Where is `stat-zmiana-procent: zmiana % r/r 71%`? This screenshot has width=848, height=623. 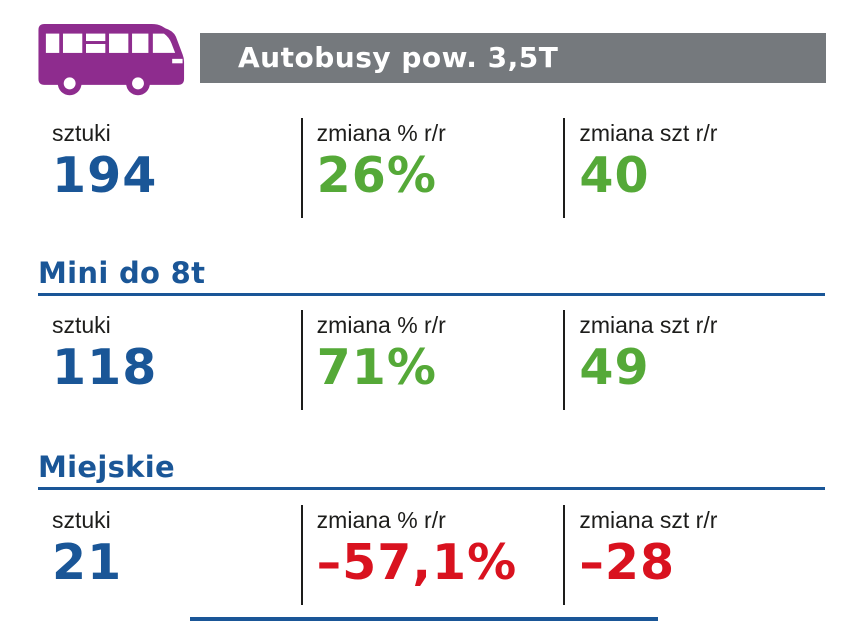
stat-zmiana-procent: zmiana % r/r 71% is located at coordinates (432, 360).